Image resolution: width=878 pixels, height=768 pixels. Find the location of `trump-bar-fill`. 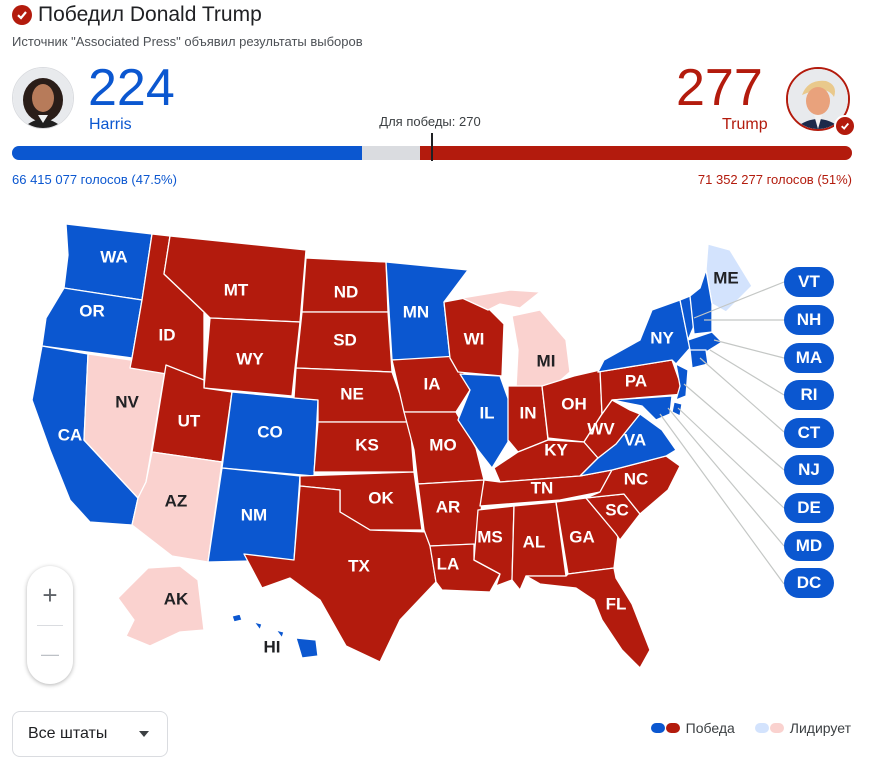

trump-bar-fill is located at coordinates (635, 153).